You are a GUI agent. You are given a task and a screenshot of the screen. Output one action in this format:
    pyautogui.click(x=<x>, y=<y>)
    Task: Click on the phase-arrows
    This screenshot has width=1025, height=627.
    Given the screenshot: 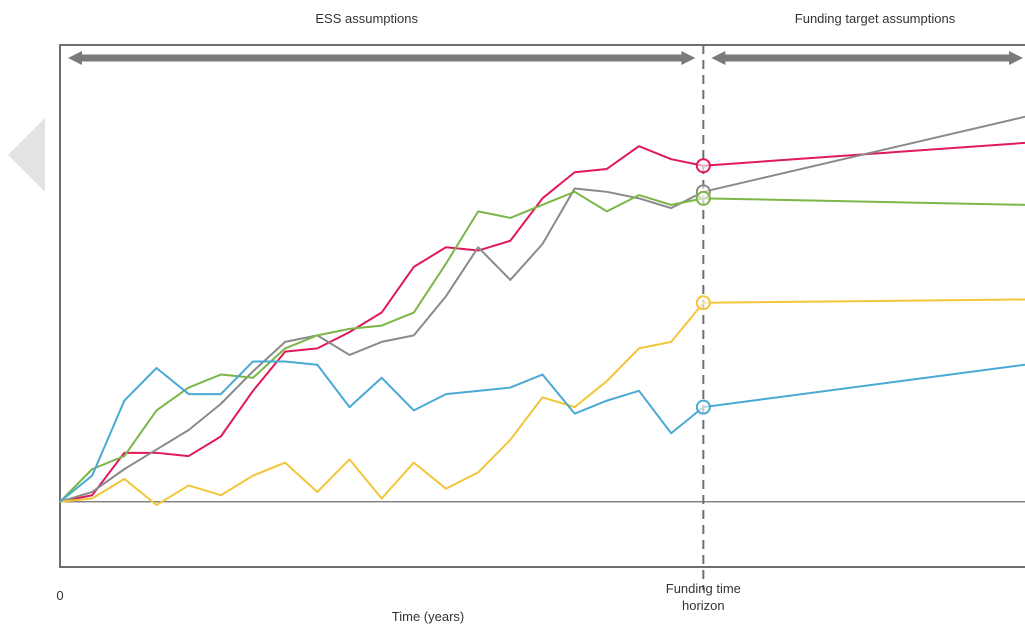 What is the action you would take?
    pyautogui.click(x=545, y=58)
    